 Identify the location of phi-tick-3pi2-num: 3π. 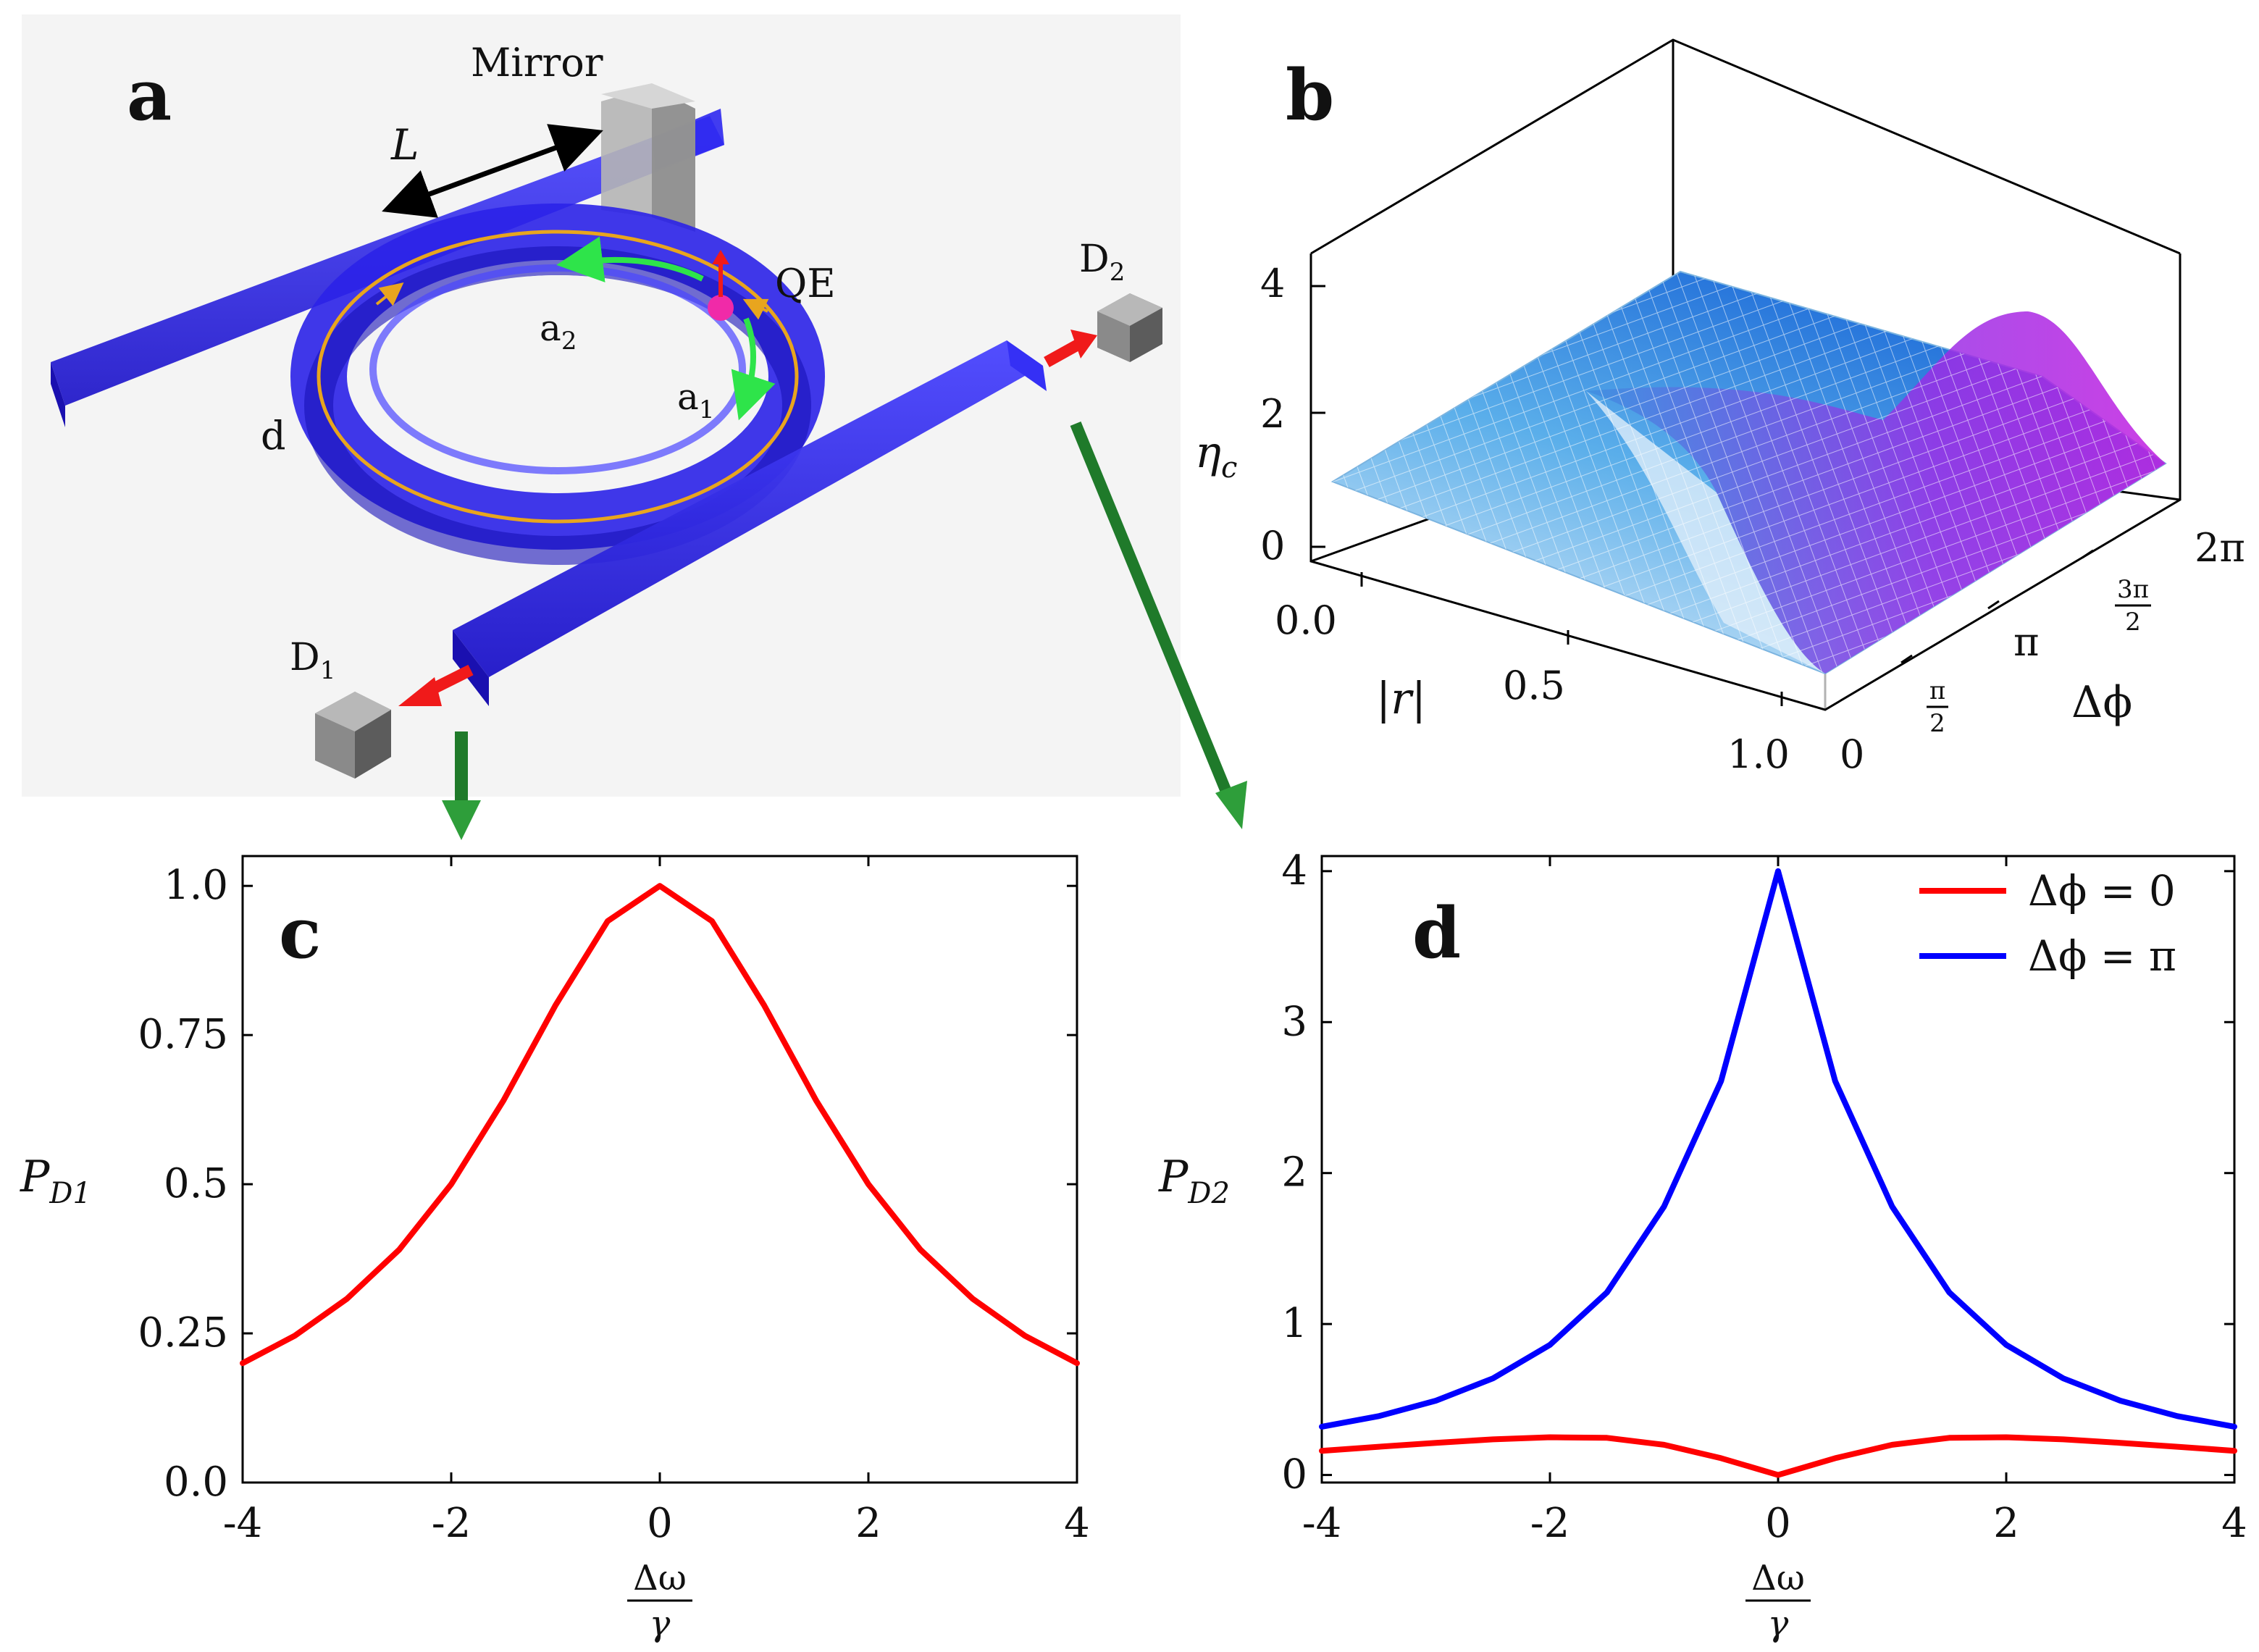
(2133, 589).